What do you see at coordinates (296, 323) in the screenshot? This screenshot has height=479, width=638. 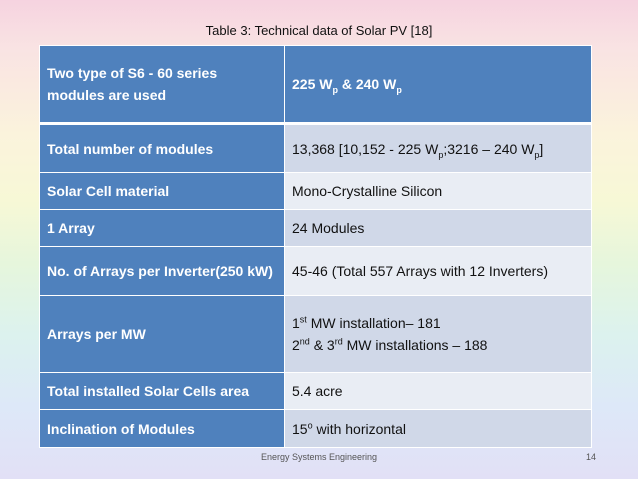 I see `value-text: 1` at bounding box center [296, 323].